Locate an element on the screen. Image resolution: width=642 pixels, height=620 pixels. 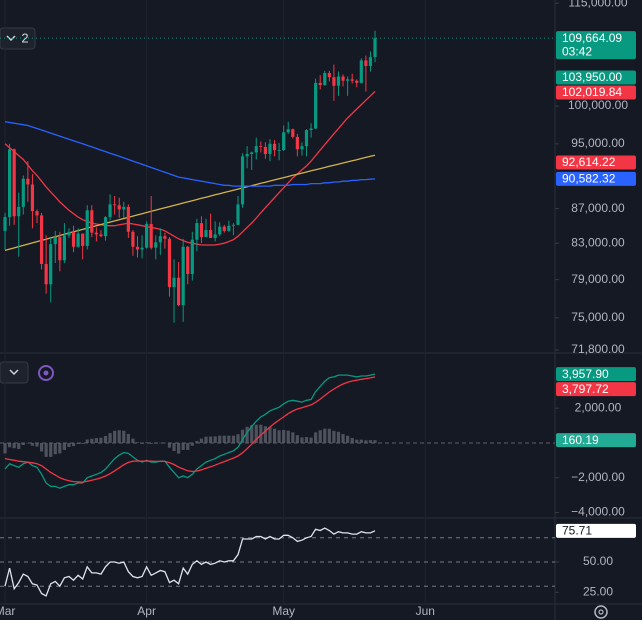
price-tag-label: 3,797.72 is located at coordinates (585, 389).